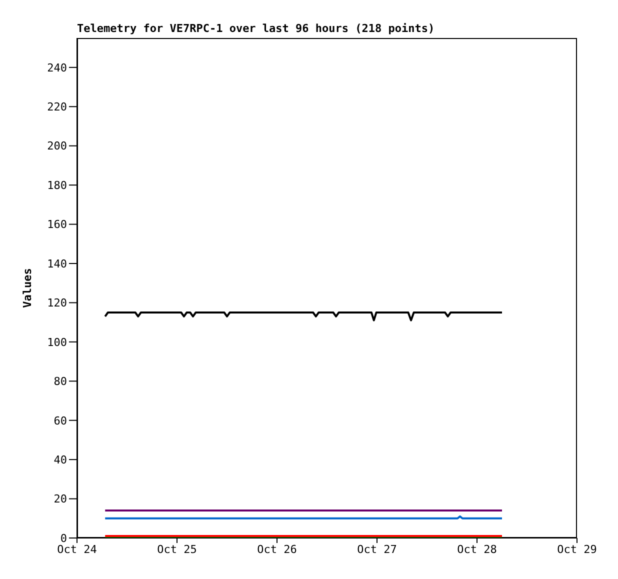 The image size is (618, 579). What do you see at coordinates (377, 549) in the screenshot?
I see `x-tick-label: Oct 27` at bounding box center [377, 549].